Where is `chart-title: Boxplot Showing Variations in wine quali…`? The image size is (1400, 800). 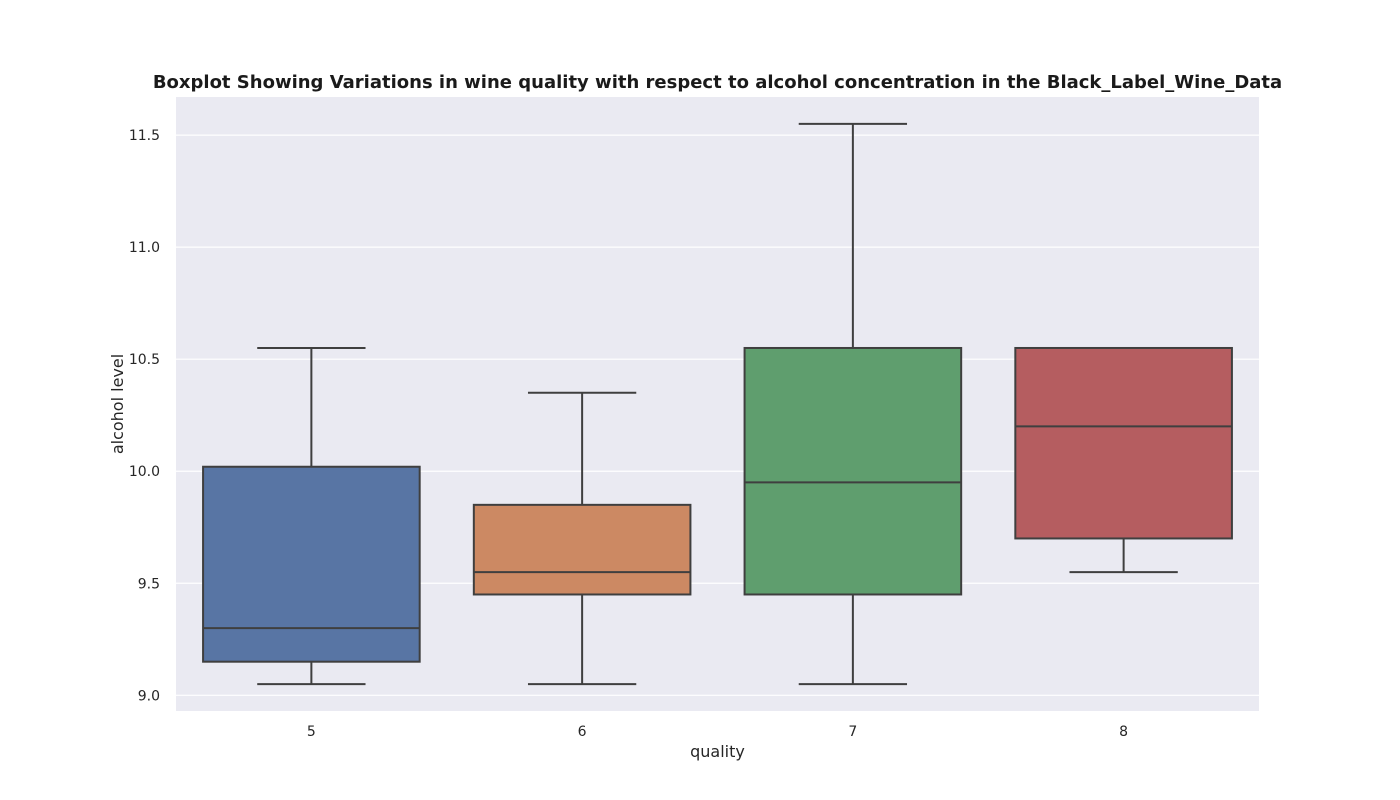
chart-title: Boxplot Showing Variations in wine quali… is located at coordinates (717, 82).